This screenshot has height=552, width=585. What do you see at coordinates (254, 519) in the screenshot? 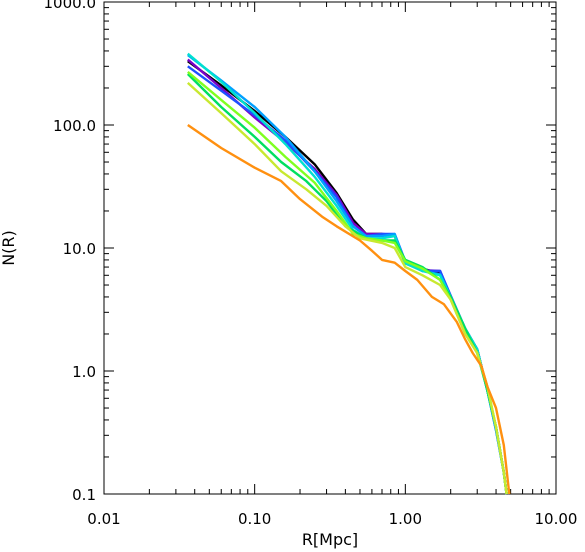
I see `x-tick-label: 0.10` at bounding box center [254, 519].